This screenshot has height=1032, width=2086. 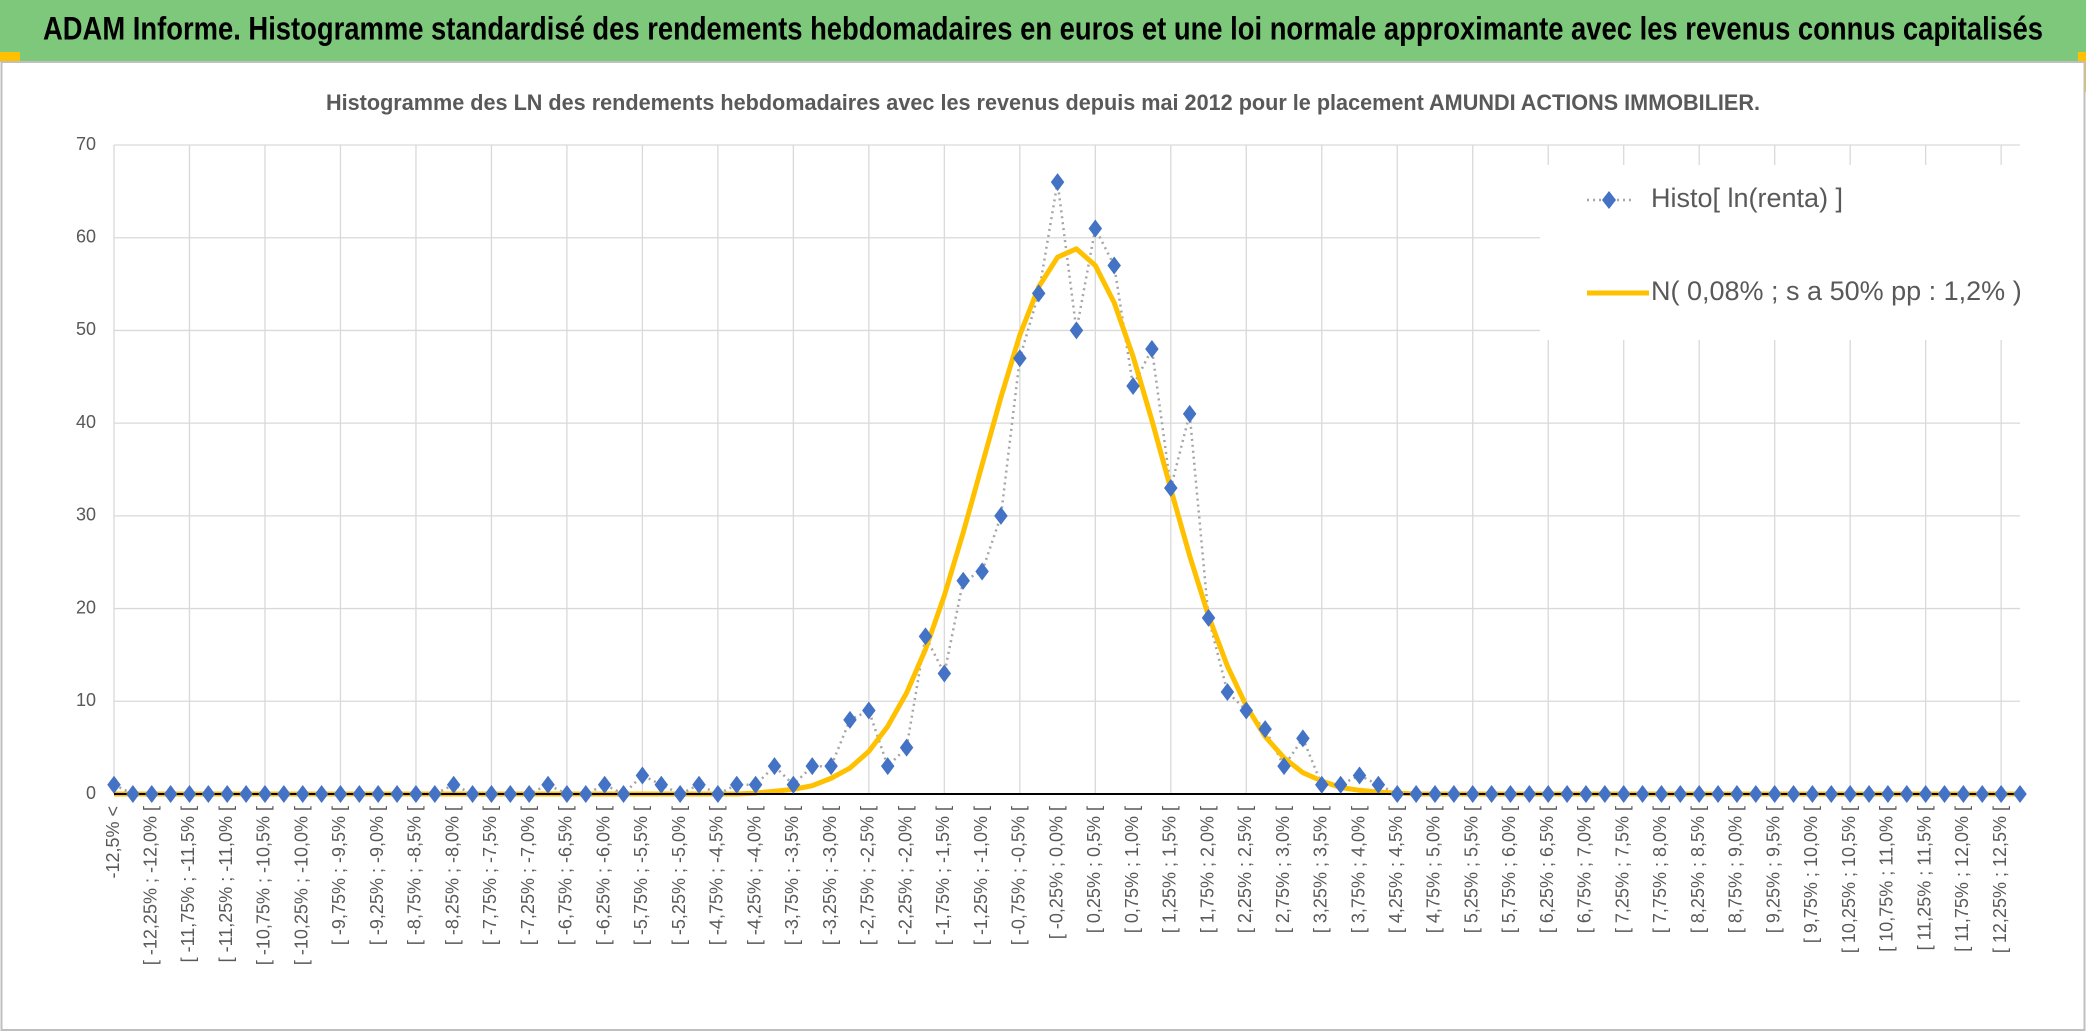 I want to click on legend-label: Histo[ ln(renta) ], so click(x=1747, y=198).